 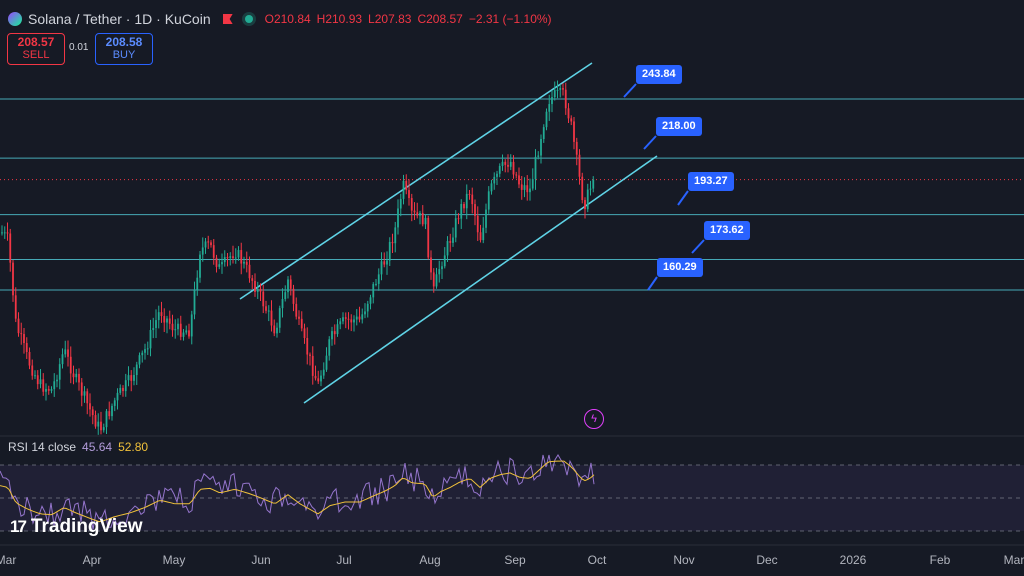 What do you see at coordinates (711, 181) in the screenshot?
I see `level-label-193: 193.27` at bounding box center [711, 181].